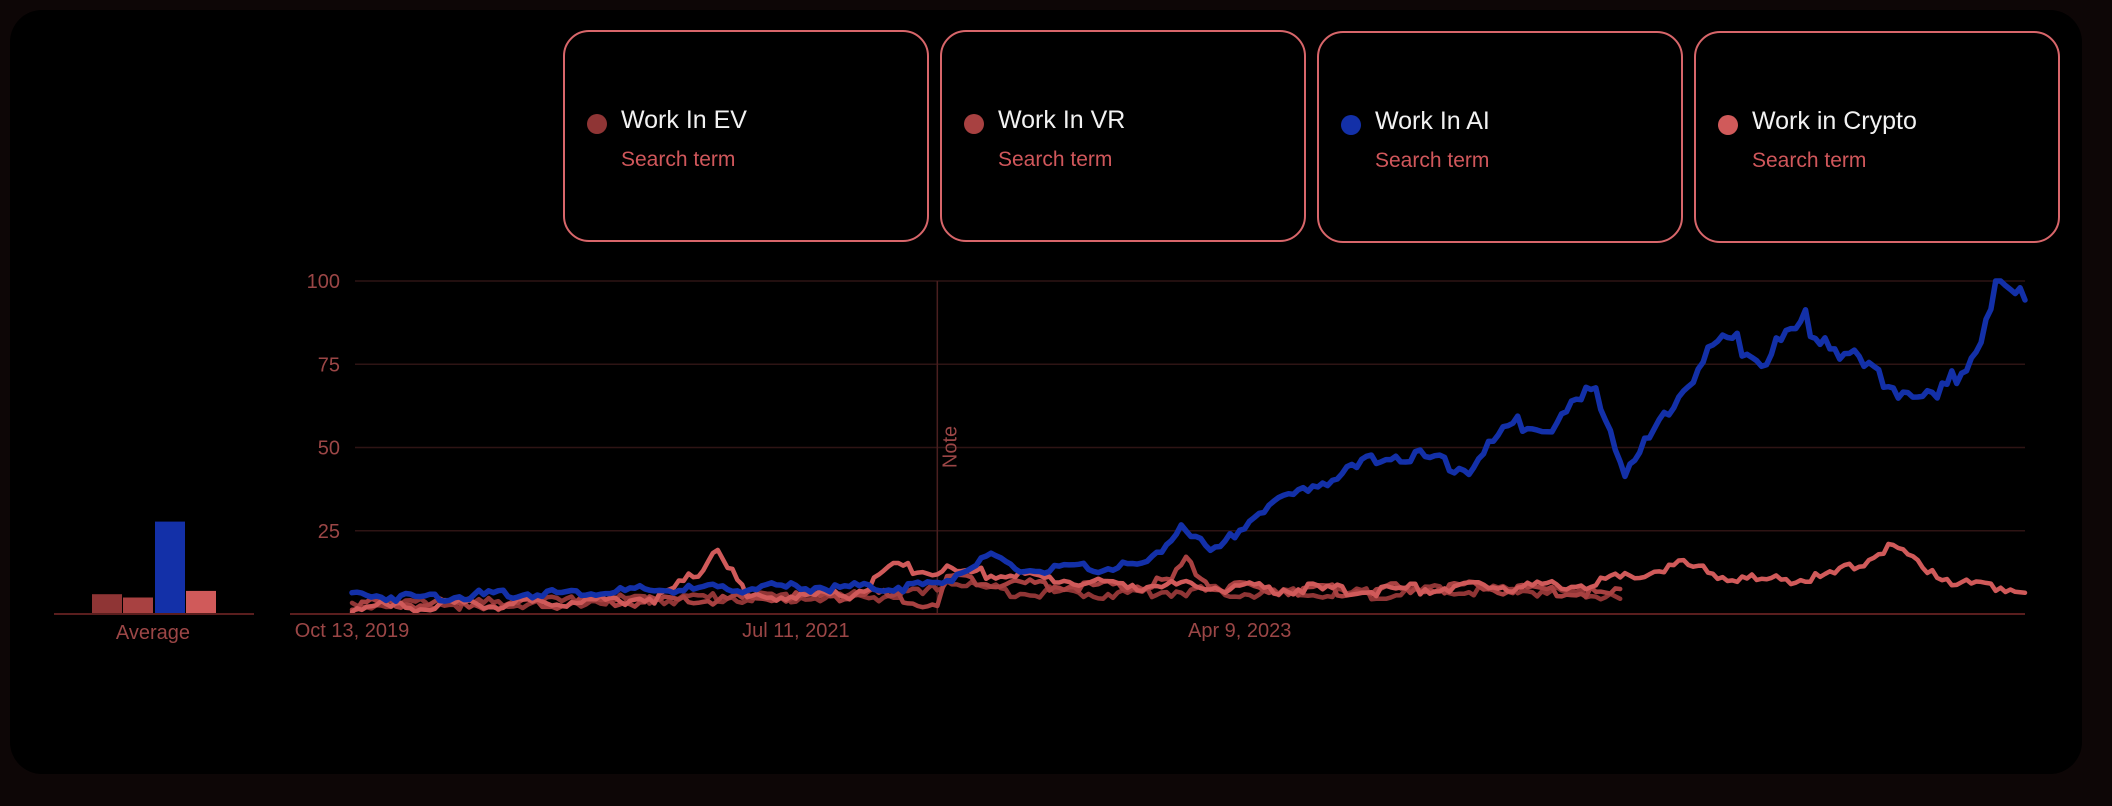 This screenshot has width=2112, height=806. What do you see at coordinates (170, 567) in the screenshot?
I see `average-bar-work-in-ai` at bounding box center [170, 567].